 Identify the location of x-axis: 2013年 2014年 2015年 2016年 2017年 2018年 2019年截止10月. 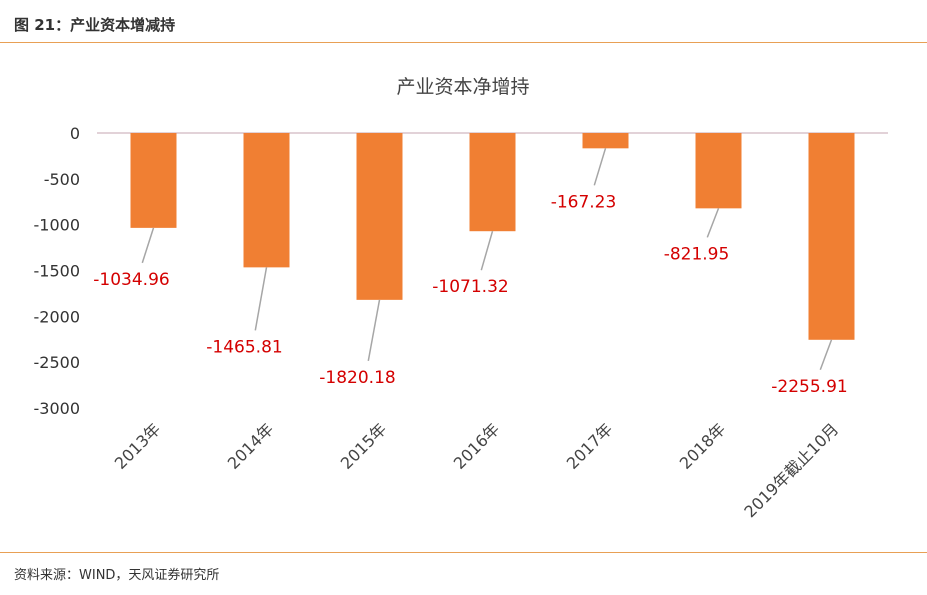
(477, 470).